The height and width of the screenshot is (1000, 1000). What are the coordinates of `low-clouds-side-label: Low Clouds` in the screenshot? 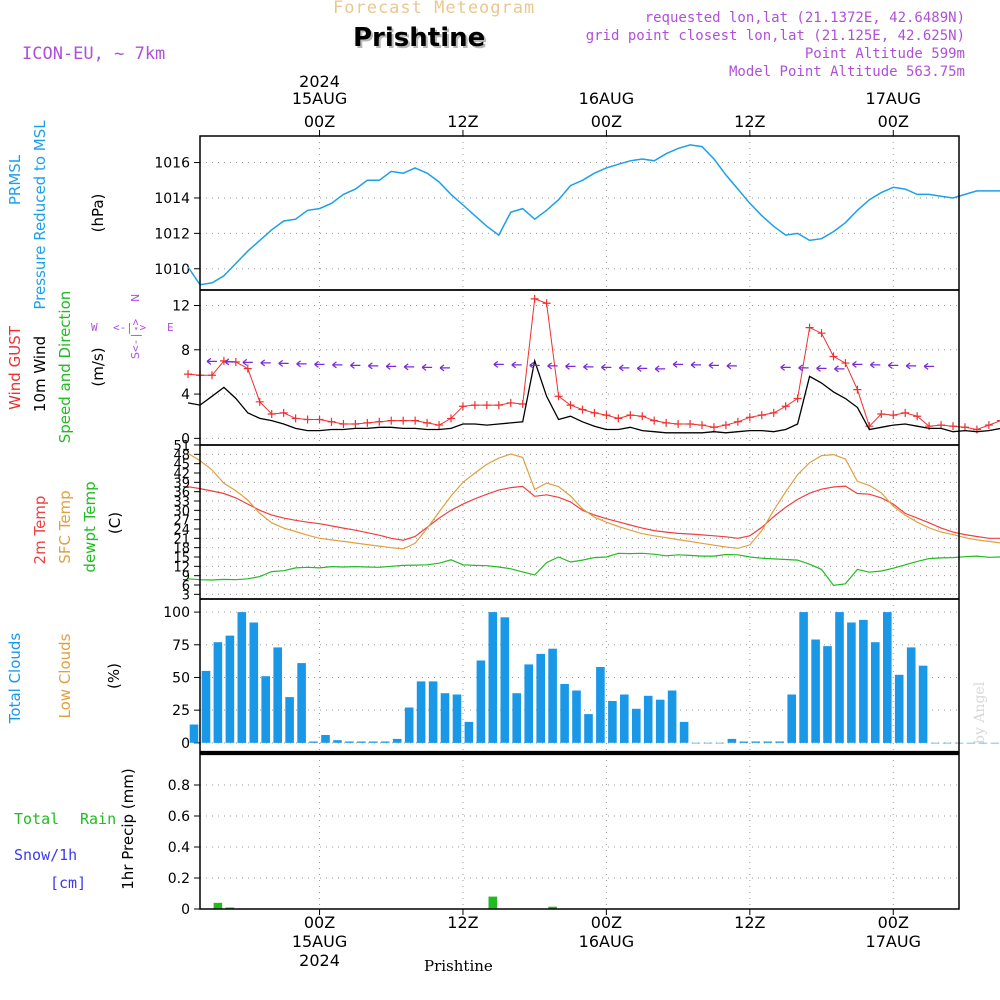 It's located at (65, 675).